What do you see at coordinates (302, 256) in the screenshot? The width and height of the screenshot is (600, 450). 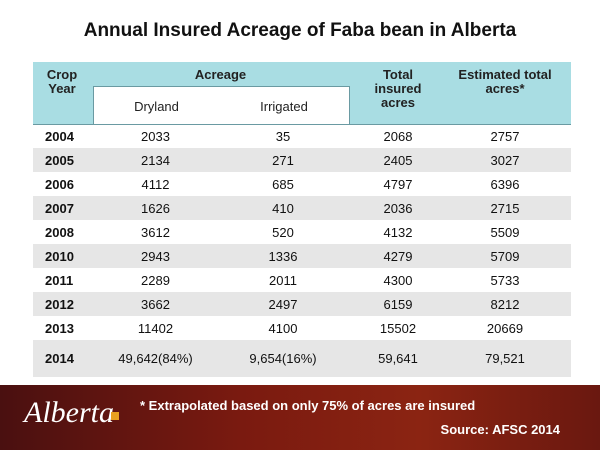 I see `table-row: 2010 2943 1336 4279 5709` at bounding box center [302, 256].